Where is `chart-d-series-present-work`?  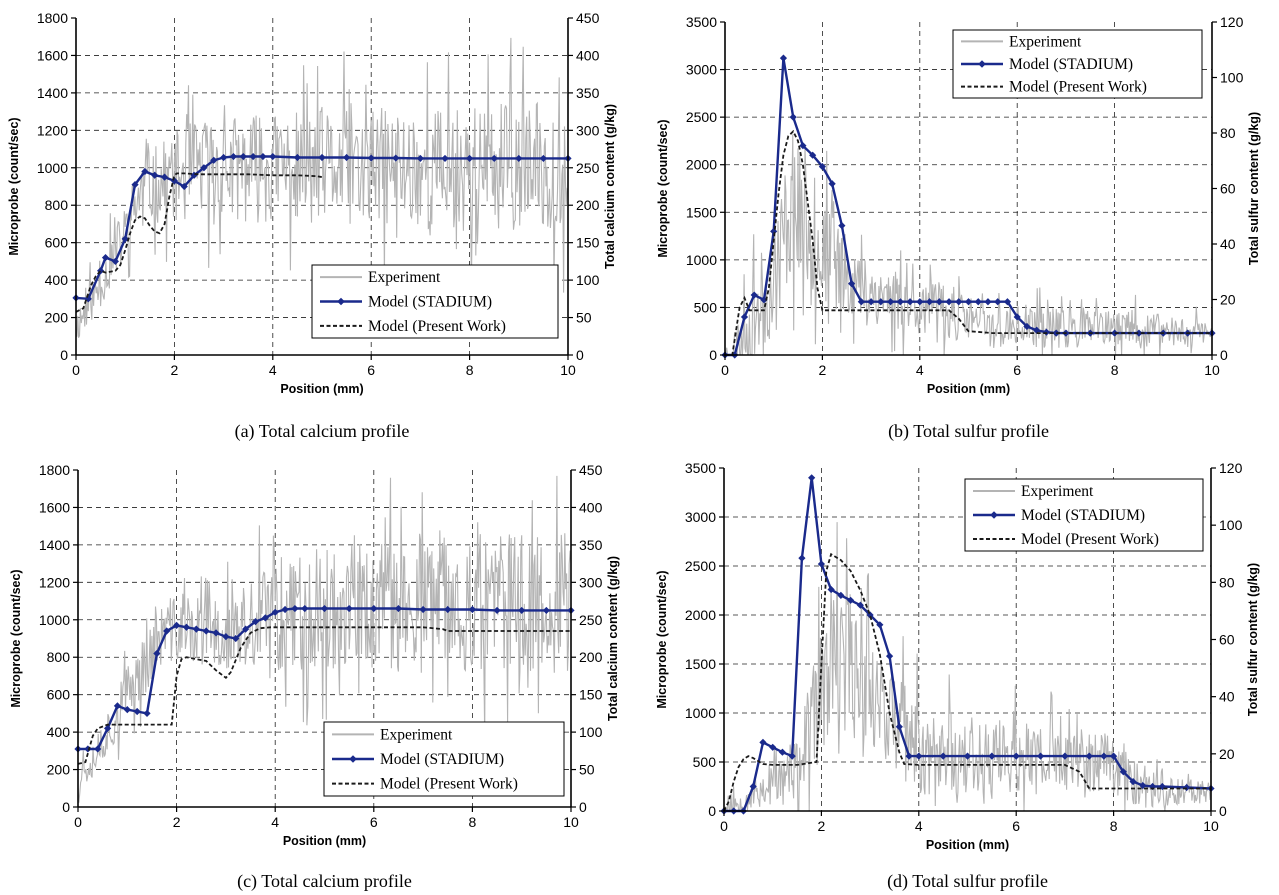 chart-d-series-present-work is located at coordinates (967, 682).